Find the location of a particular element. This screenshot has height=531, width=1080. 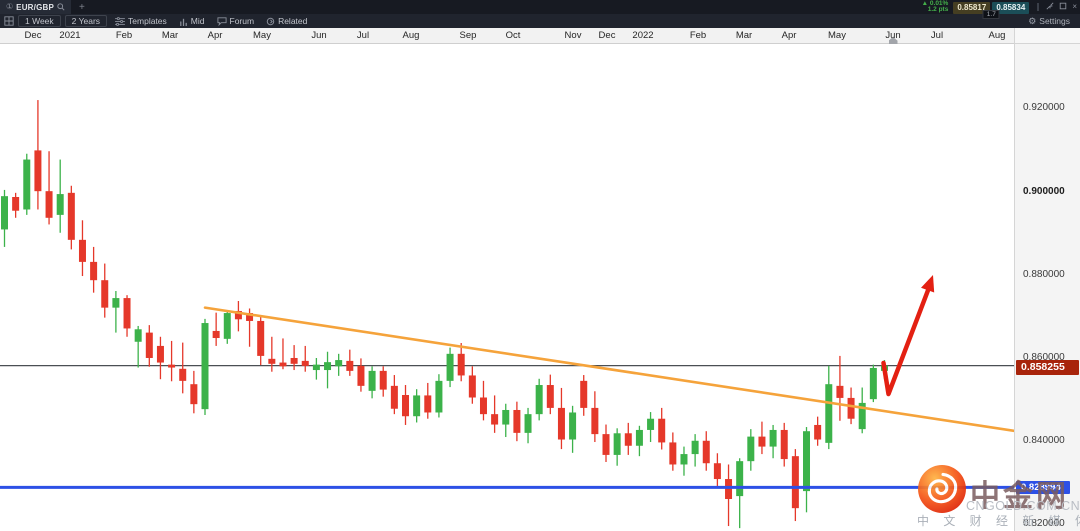

popout-window-icon is located at coordinates (1063, 7).